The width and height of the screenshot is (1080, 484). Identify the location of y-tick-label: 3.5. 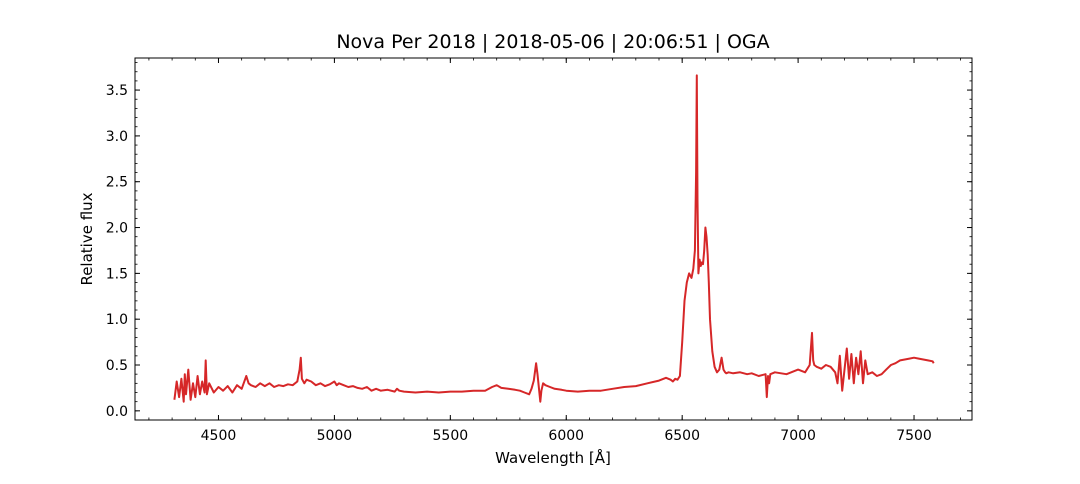
(117, 91).